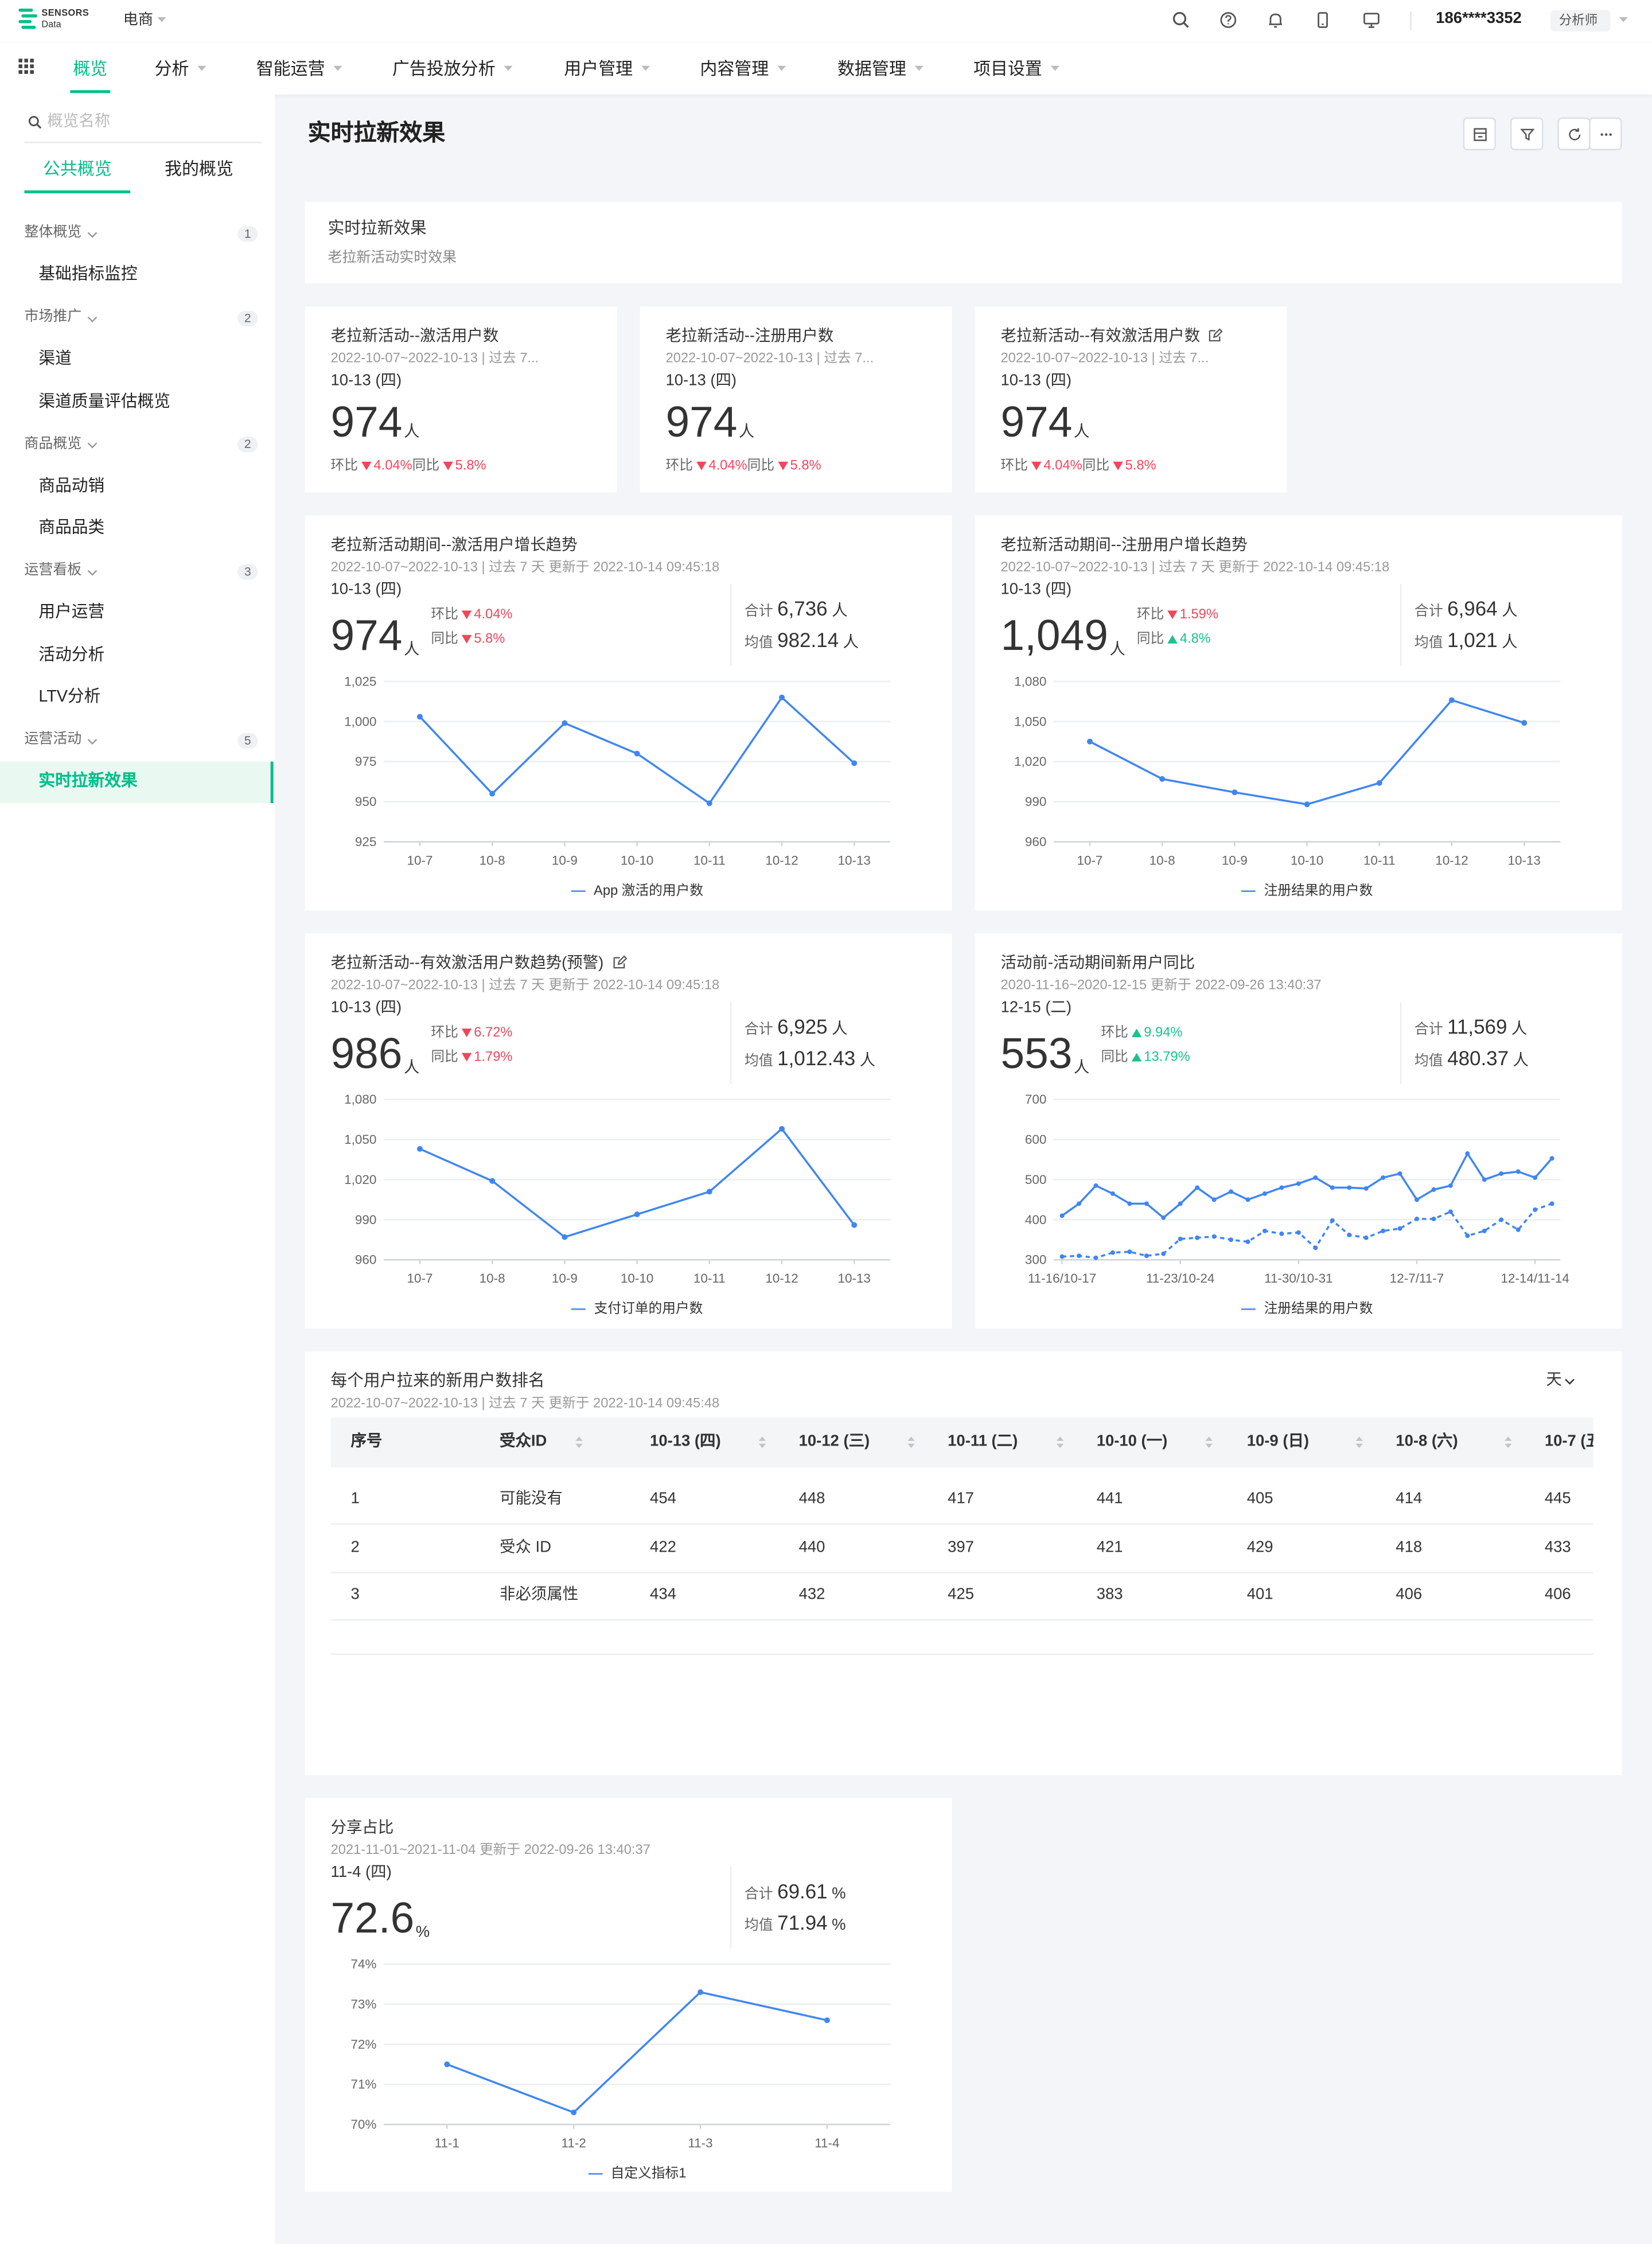  What do you see at coordinates (598, 68) in the screenshot?
I see `nav-item: 用户管理` at bounding box center [598, 68].